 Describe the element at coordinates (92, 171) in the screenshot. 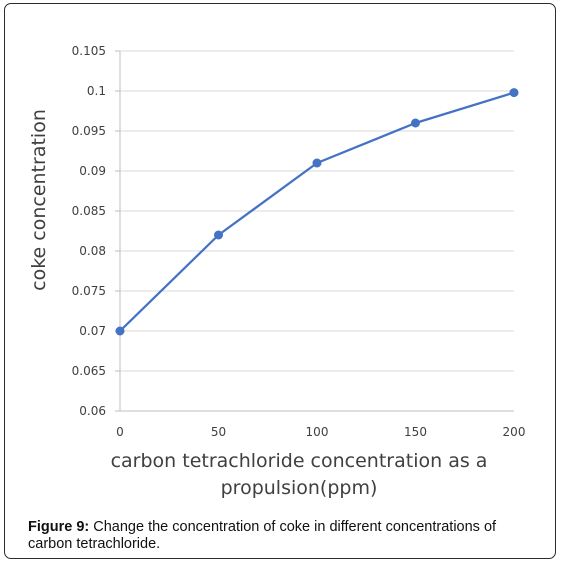

I see `y-tick-label: 0.09` at that location.